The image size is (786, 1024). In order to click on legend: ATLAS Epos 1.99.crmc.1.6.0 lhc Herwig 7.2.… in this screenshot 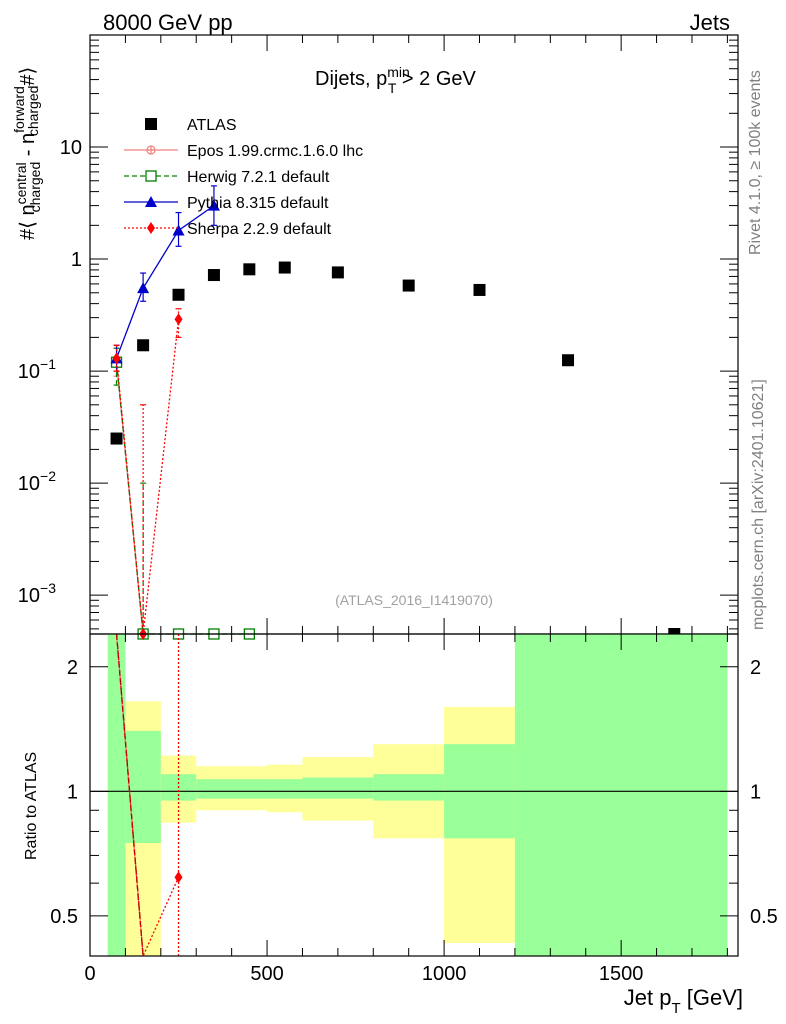, I will do `click(243, 177)`.